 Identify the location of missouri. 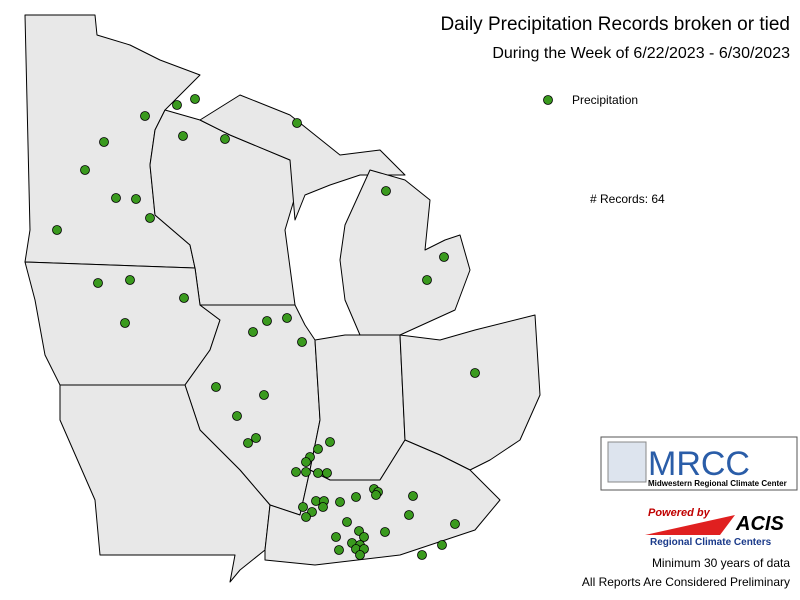
(165, 483).